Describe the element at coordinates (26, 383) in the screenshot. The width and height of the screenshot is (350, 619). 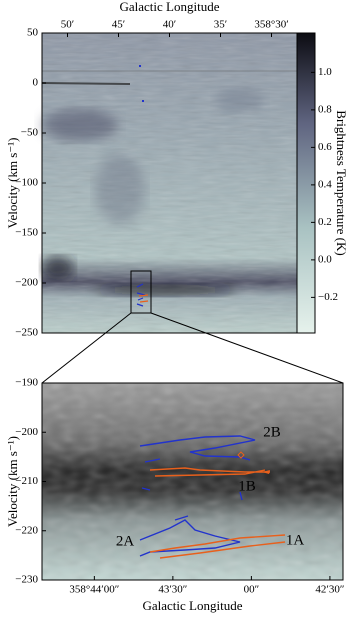
I see `y-tick-label: −190` at that location.